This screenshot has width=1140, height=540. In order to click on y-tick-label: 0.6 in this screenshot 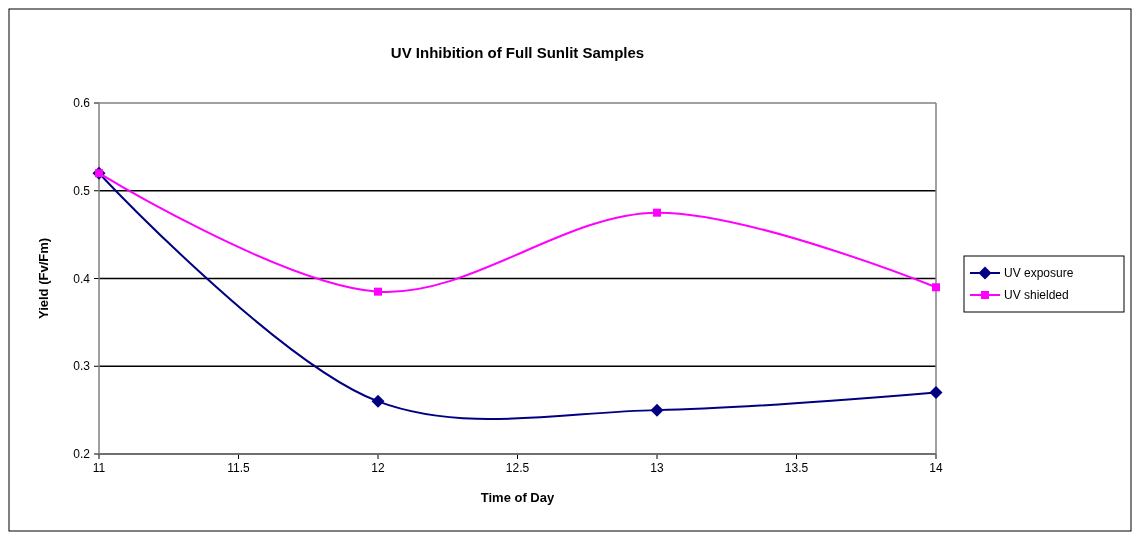, I will do `click(82, 103)`.